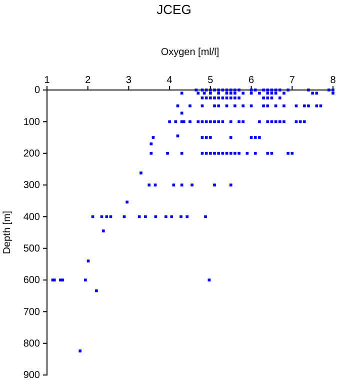 The height and width of the screenshot is (384, 338). What do you see at coordinates (31, 312) in the screenshot?
I see `y-tick-label: 700` at bounding box center [31, 312].